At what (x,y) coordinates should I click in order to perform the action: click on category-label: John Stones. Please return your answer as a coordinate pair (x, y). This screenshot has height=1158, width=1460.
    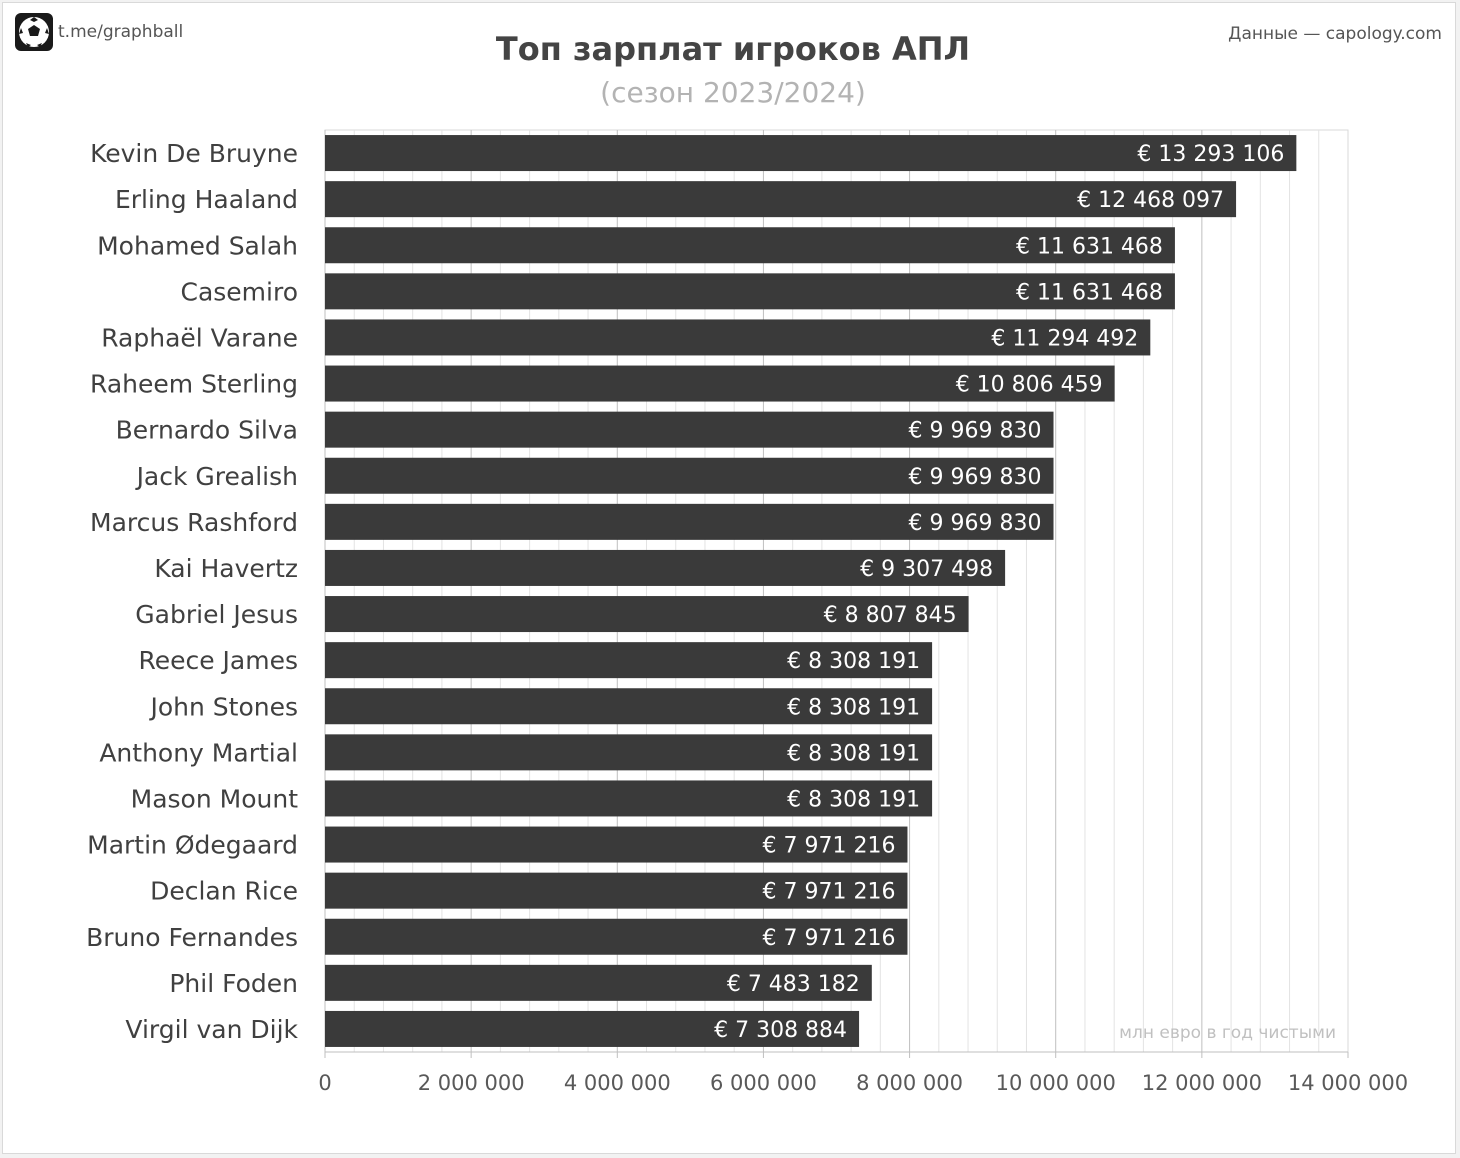
    Looking at the image, I should click on (223, 706).